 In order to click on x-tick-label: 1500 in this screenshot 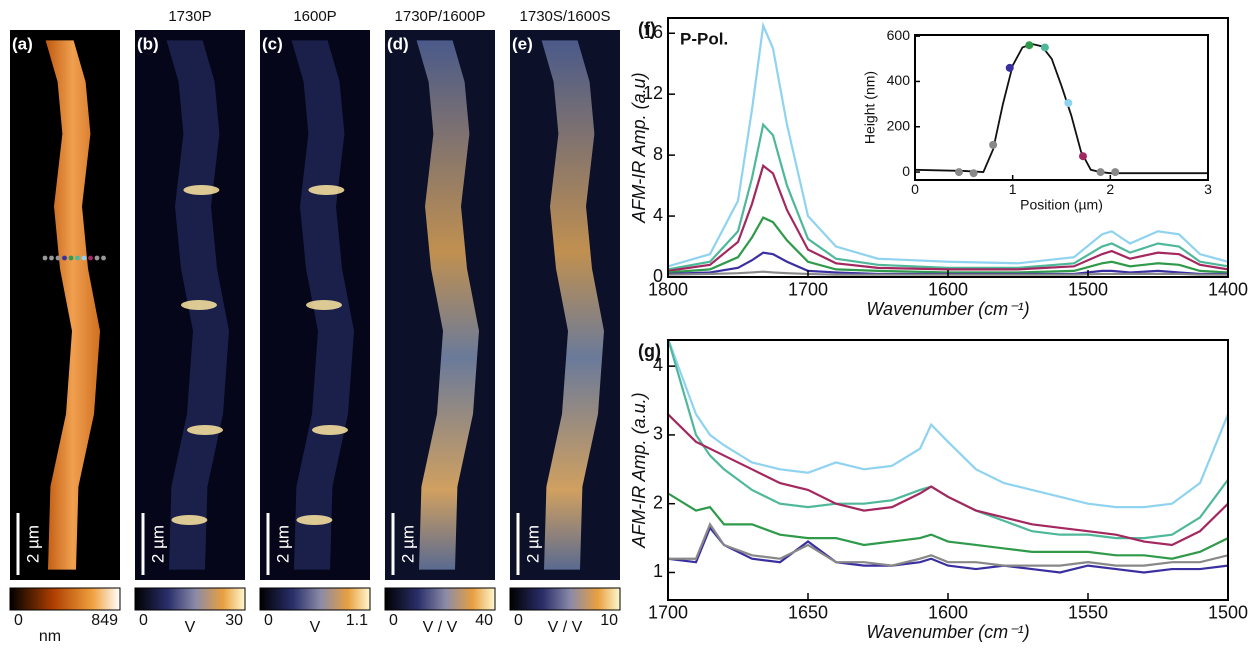, I will do `click(1228, 612)`.